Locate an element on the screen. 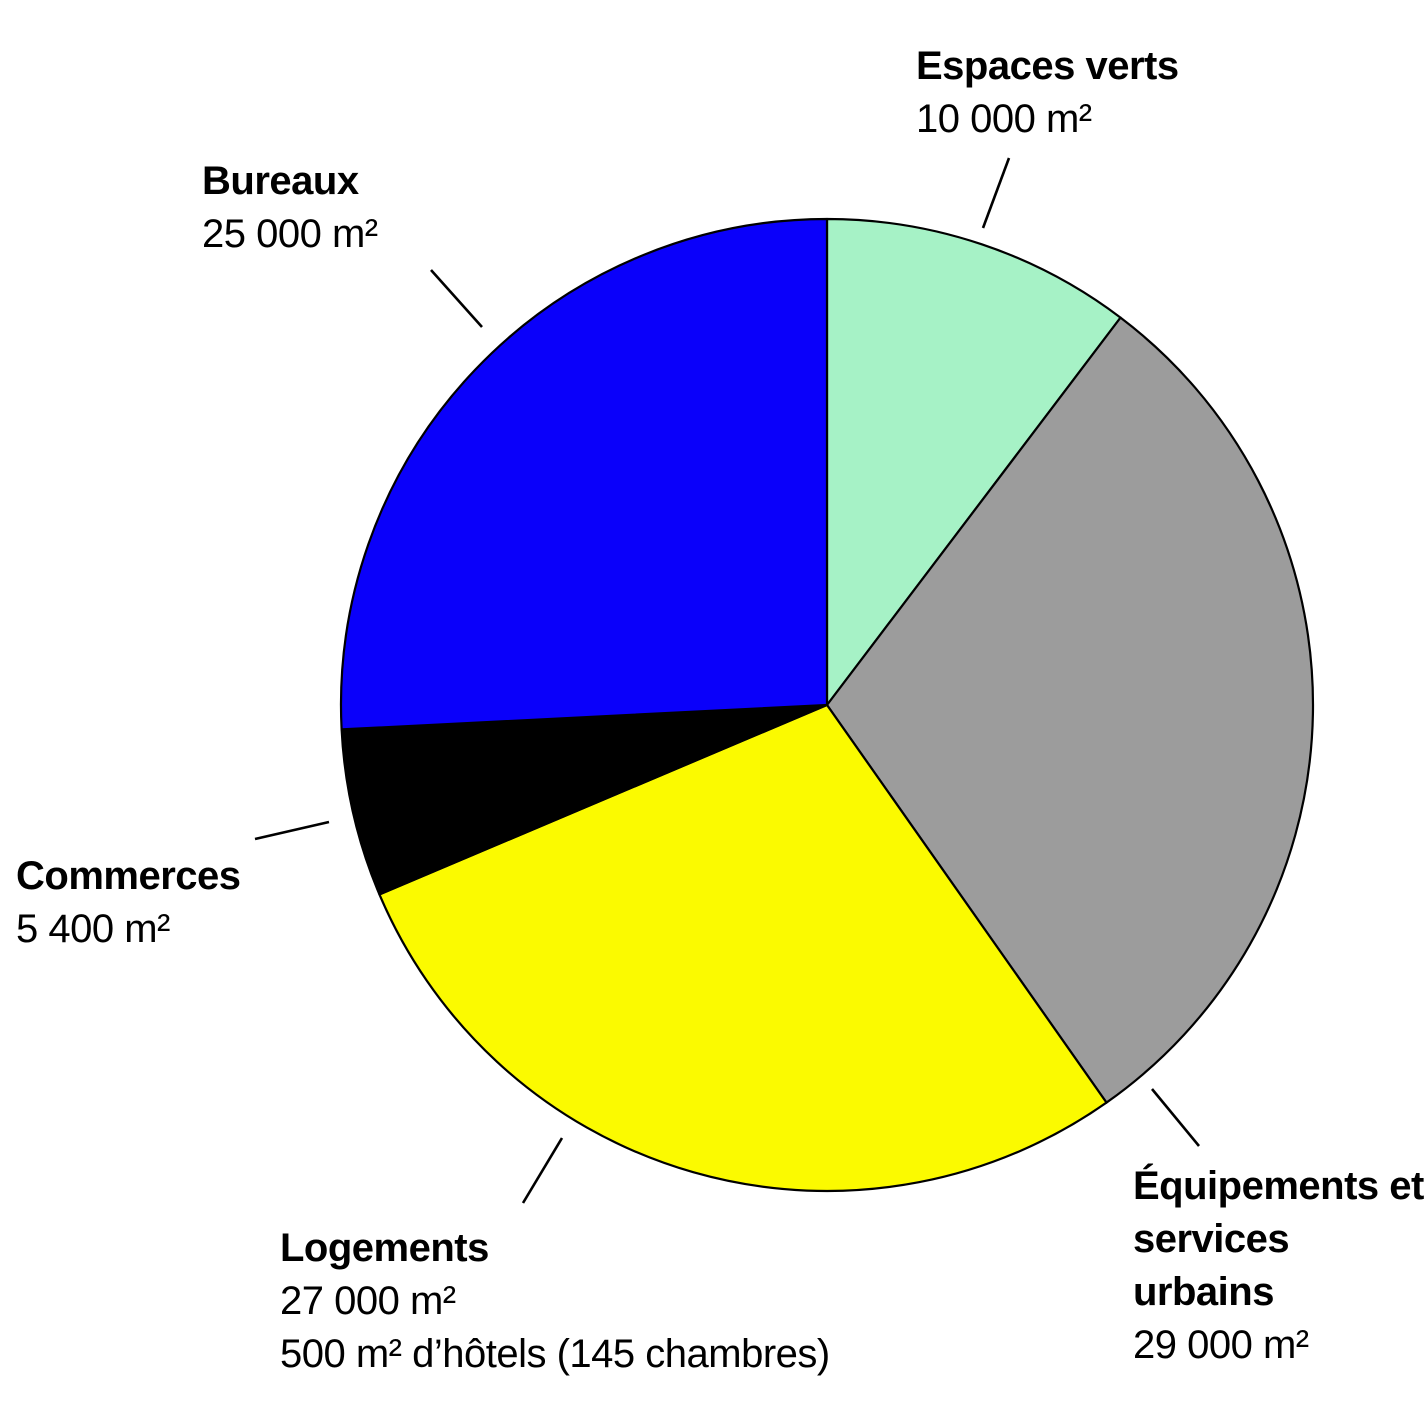 The height and width of the screenshot is (1407, 1424). slice-title-equipements-services-urbains: Équipements et services urbains is located at coordinates (1278, 1239).